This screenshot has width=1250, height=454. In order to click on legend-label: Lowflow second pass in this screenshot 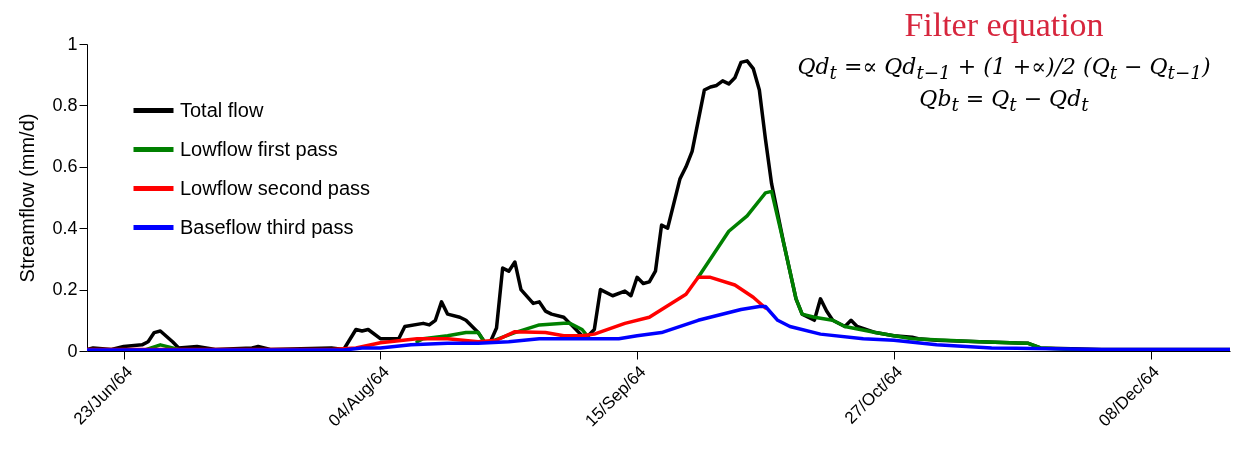, I will do `click(275, 187)`.